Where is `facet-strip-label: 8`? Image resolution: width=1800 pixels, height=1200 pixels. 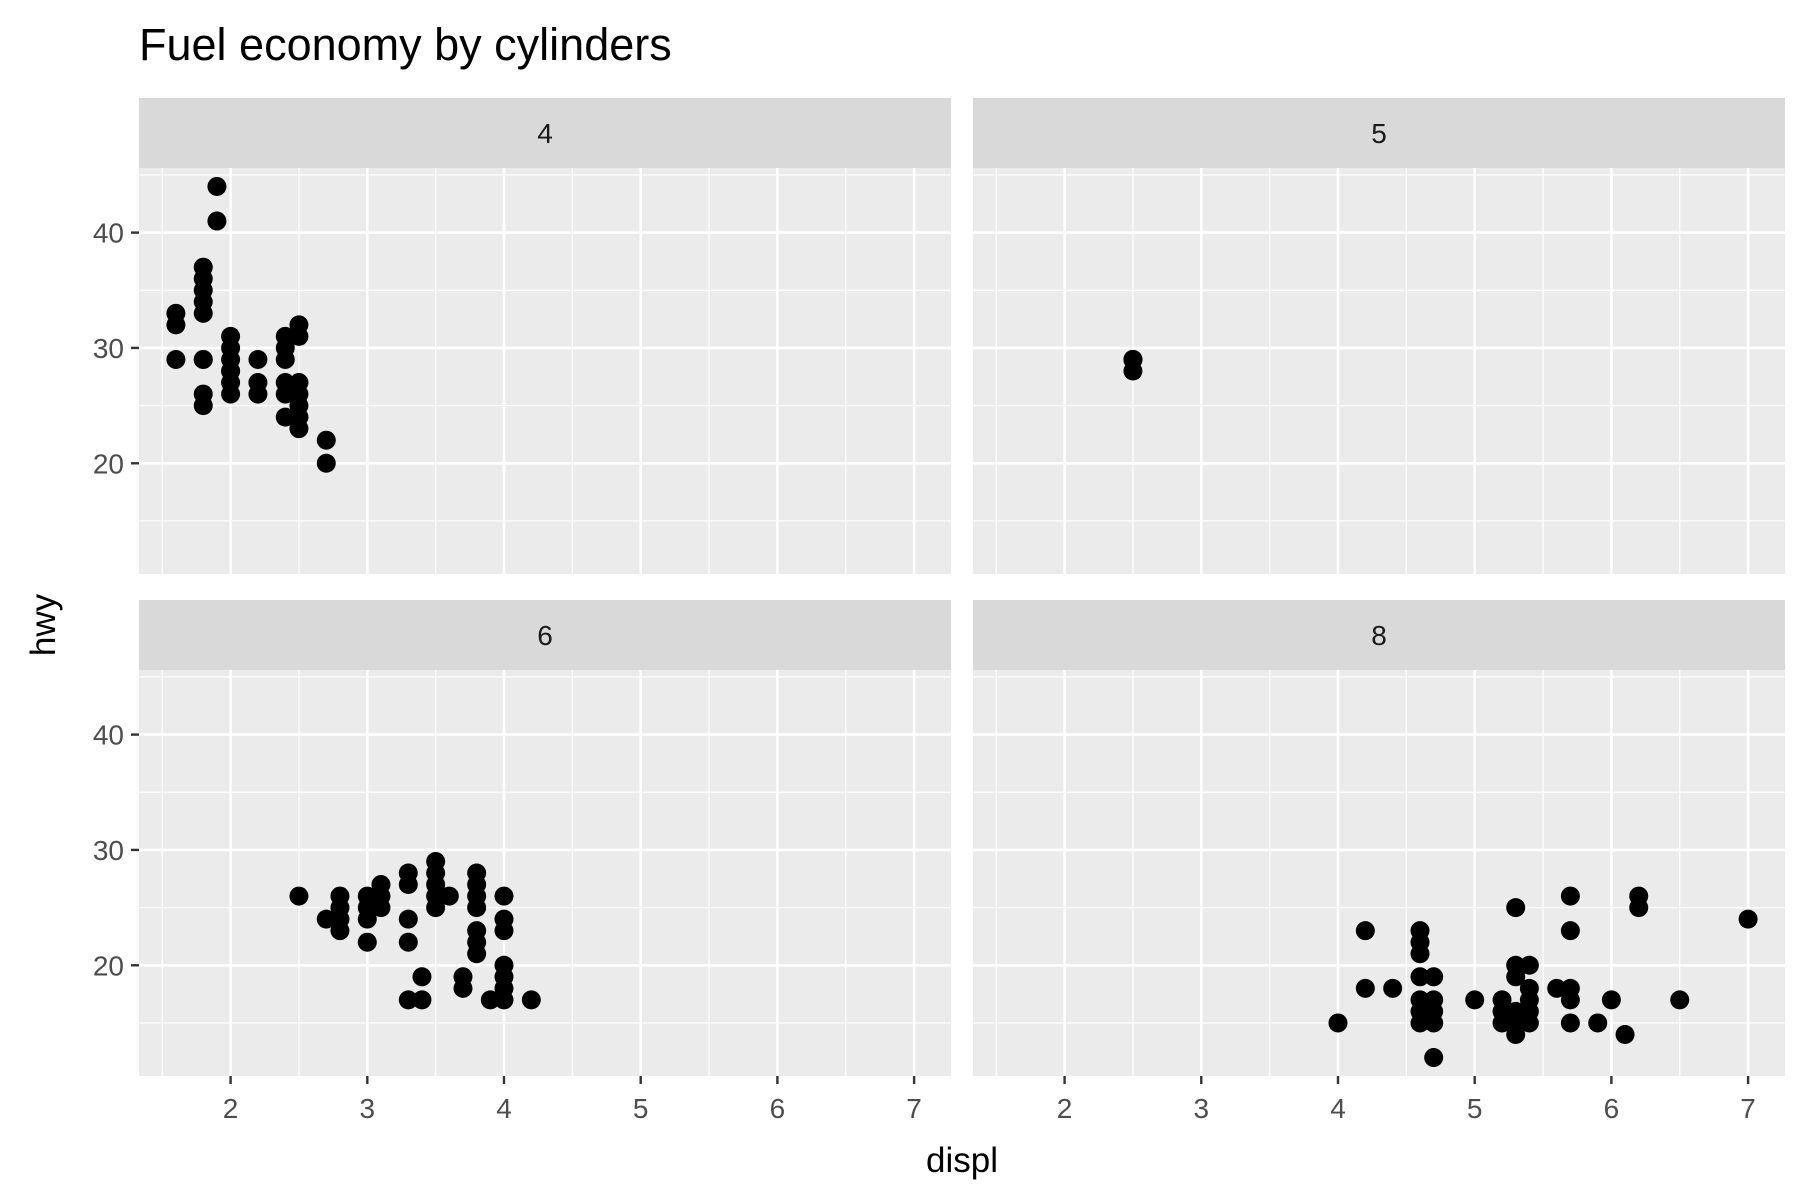
facet-strip-label: 8 is located at coordinates (1379, 635).